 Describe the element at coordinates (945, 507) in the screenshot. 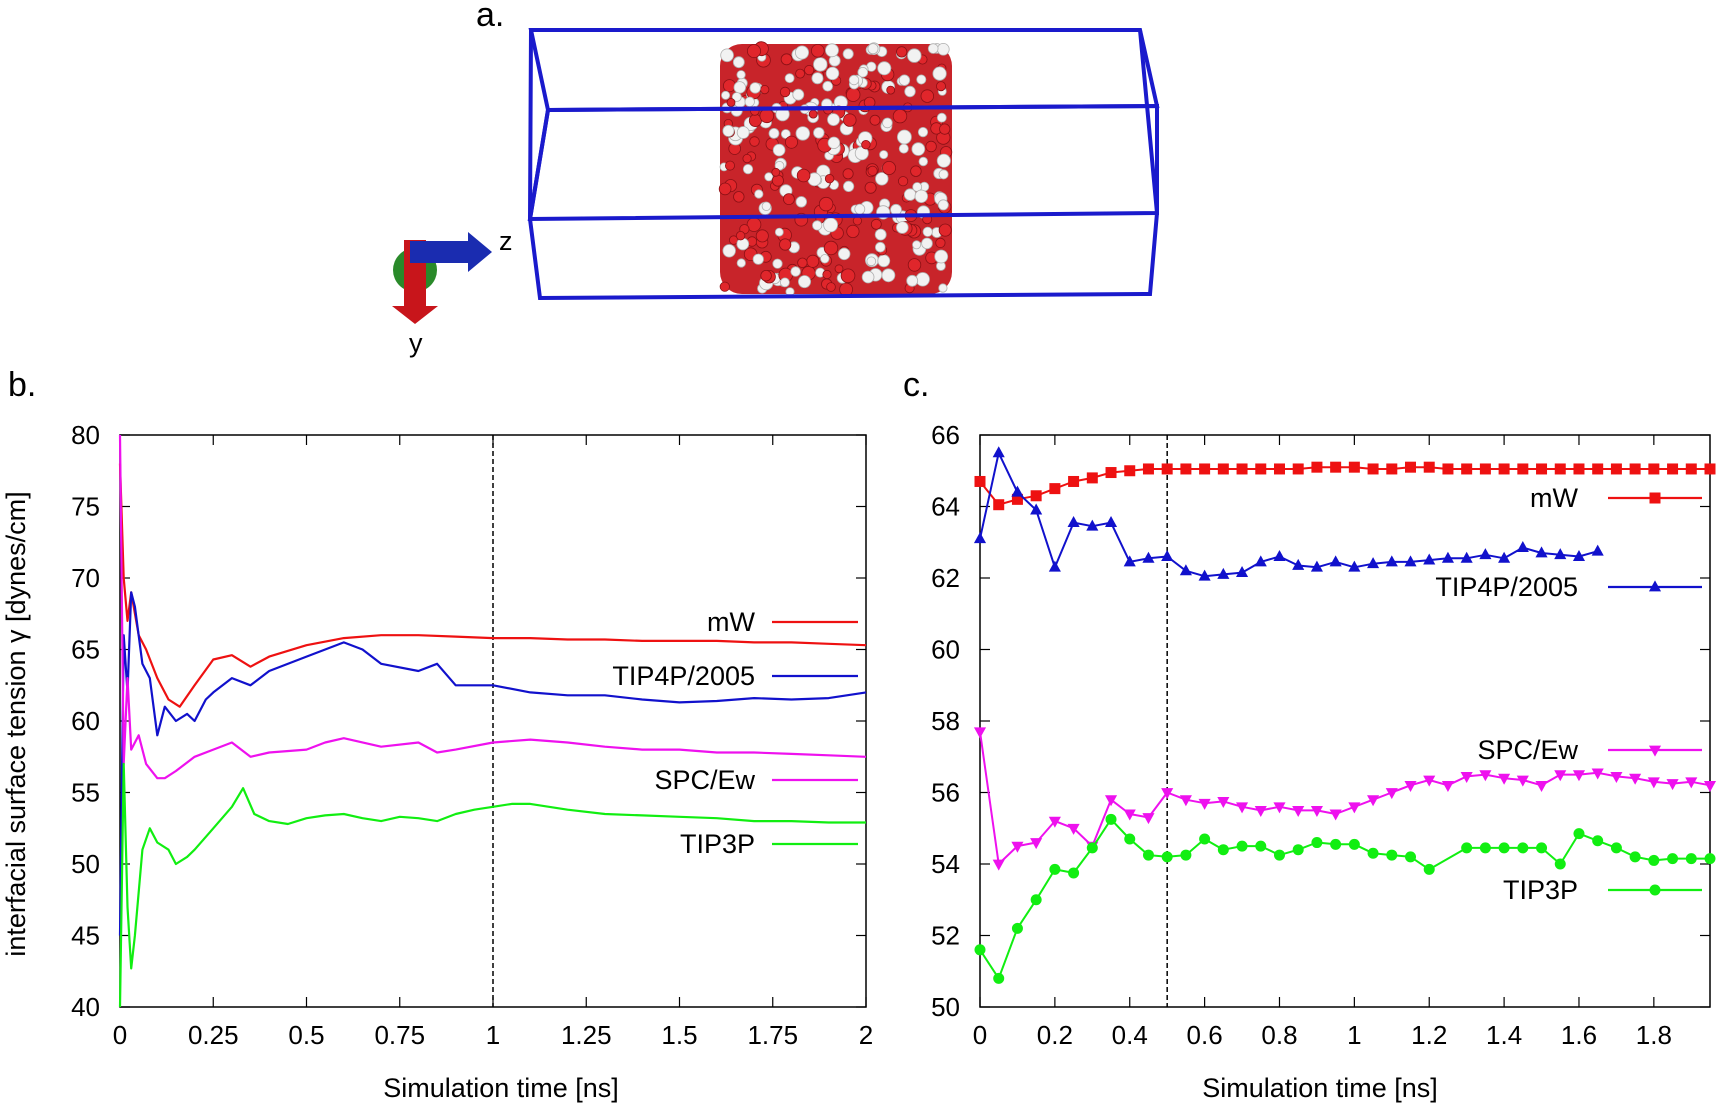

I see `y-tick-label: 64` at that location.